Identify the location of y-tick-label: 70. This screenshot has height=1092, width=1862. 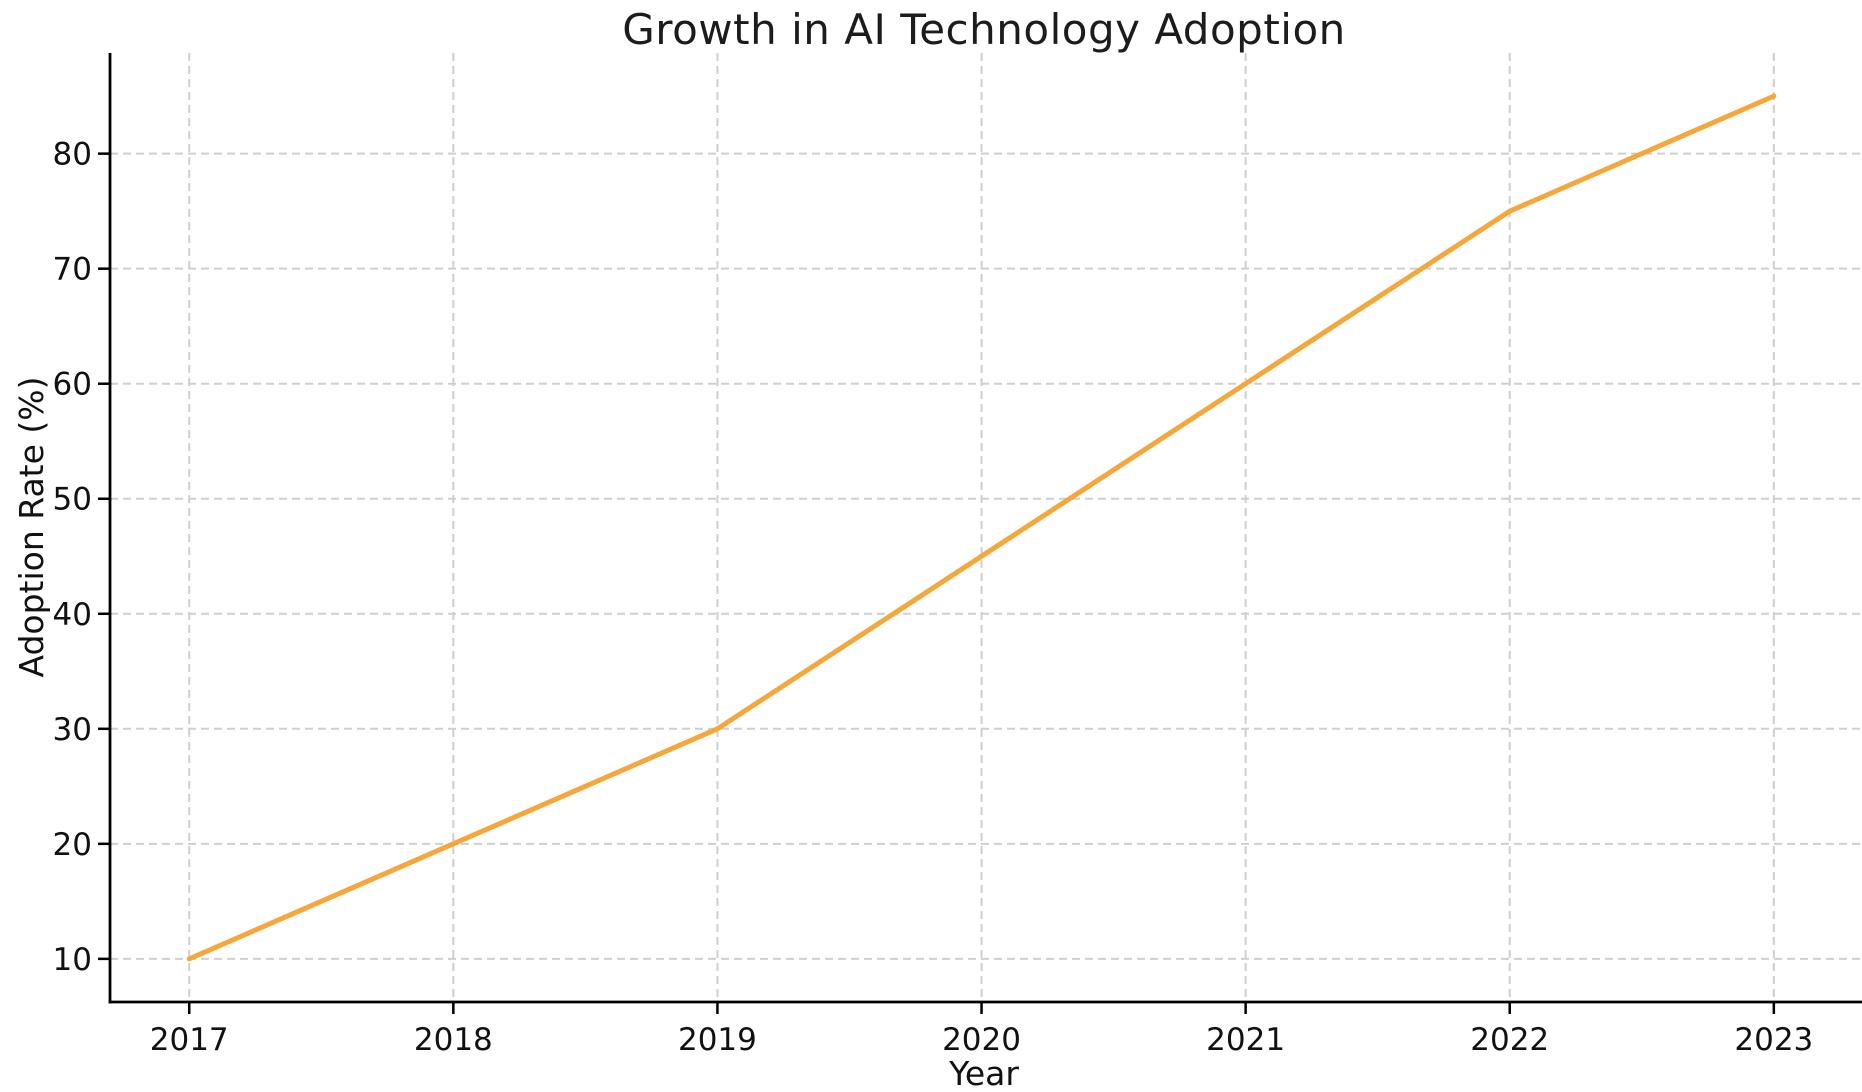
(72, 270).